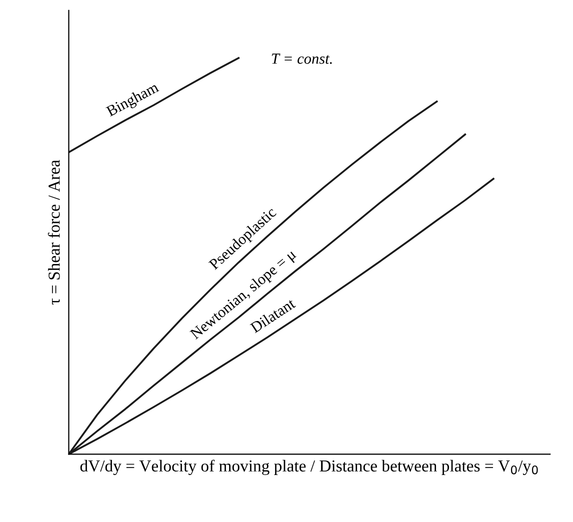 The image size is (573, 522). Describe the element at coordinates (302, 59) in the screenshot. I see `annotation: T = const.` at that location.